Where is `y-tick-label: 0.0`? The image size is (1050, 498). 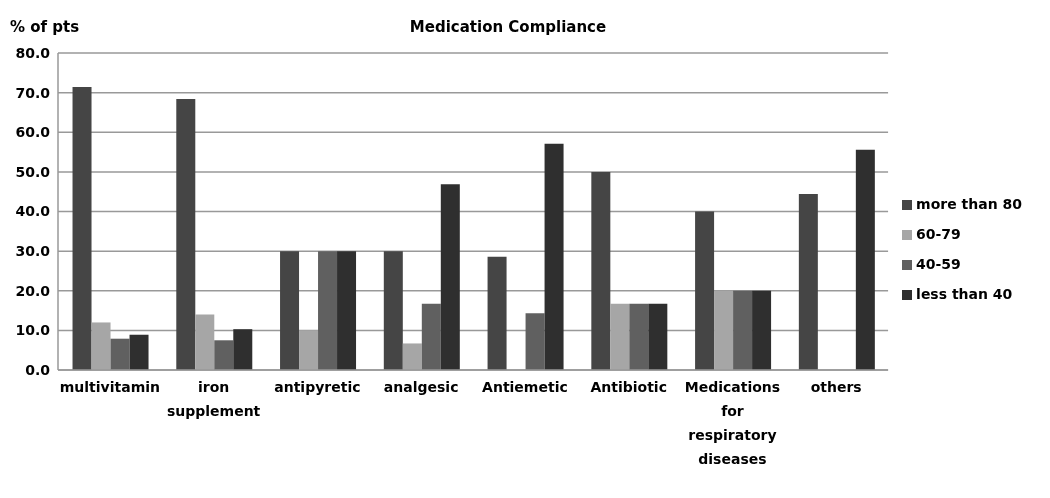
y-tick-label: 0.0 is located at coordinates (38, 369).